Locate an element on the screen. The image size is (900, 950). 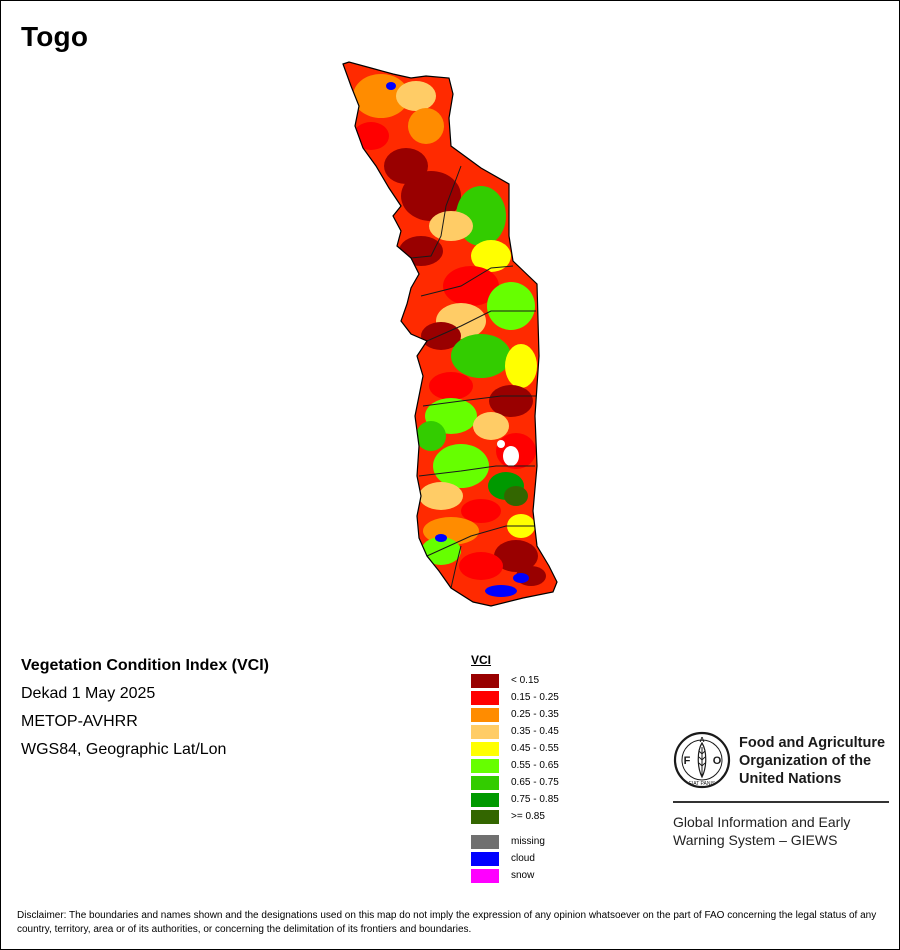
legend-class-row: 0.75 - 0.85 is located at coordinates (515, 799).